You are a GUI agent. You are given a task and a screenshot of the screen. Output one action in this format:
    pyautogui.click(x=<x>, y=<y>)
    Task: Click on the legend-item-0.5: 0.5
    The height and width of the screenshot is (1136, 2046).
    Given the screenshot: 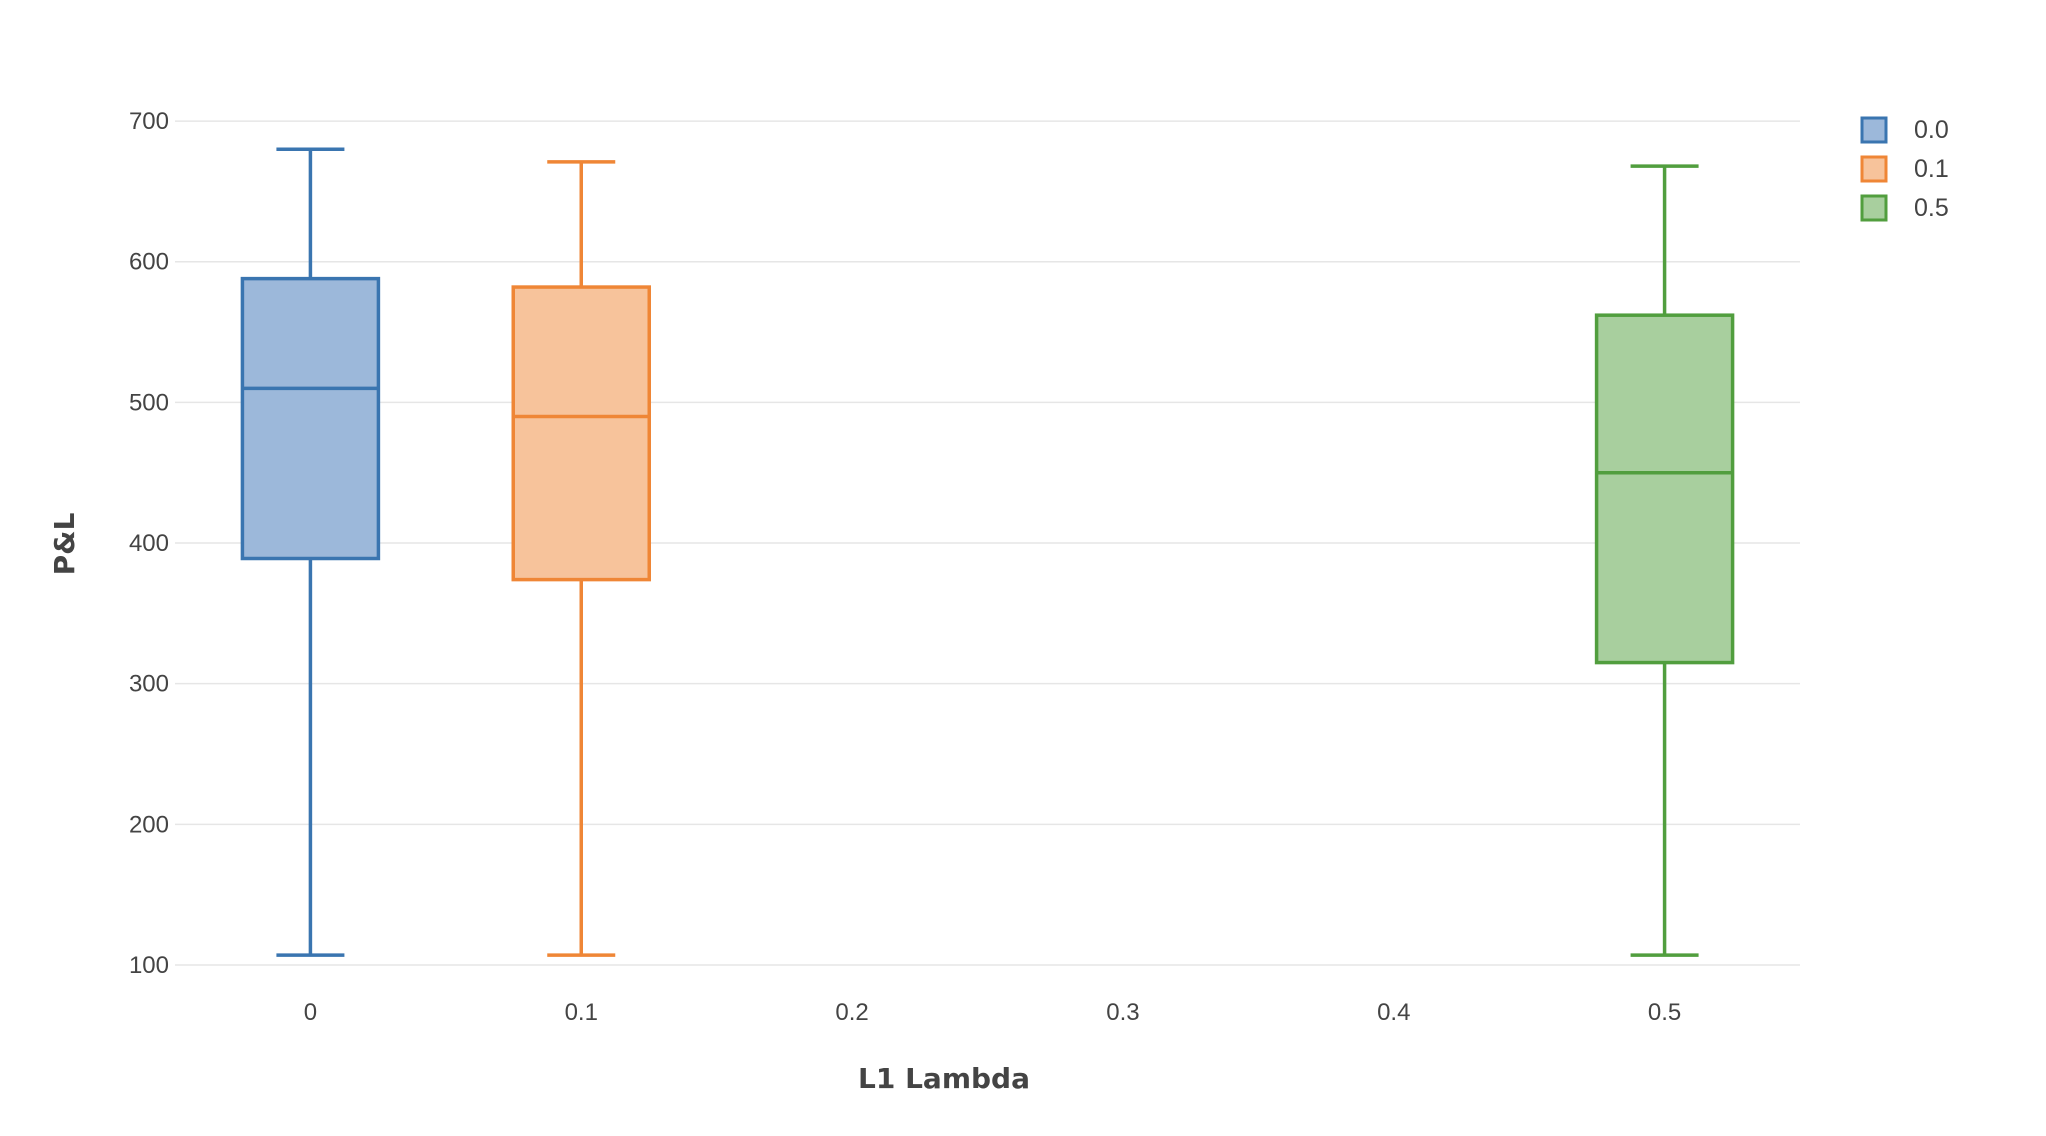 What is the action you would take?
    pyautogui.click(x=1904, y=208)
    